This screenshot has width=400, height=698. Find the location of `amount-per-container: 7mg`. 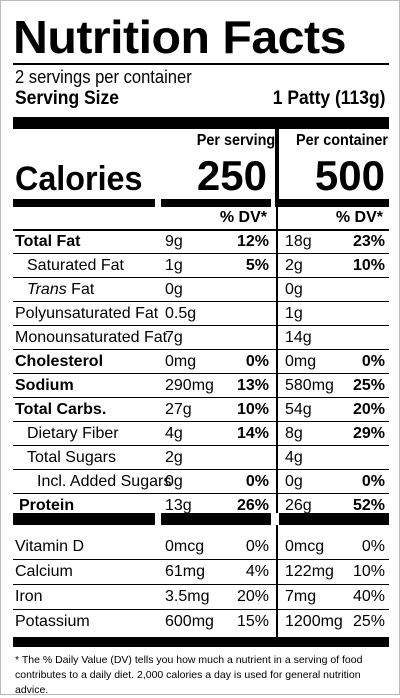

amount-per-container: 7mg is located at coordinates (301, 596).